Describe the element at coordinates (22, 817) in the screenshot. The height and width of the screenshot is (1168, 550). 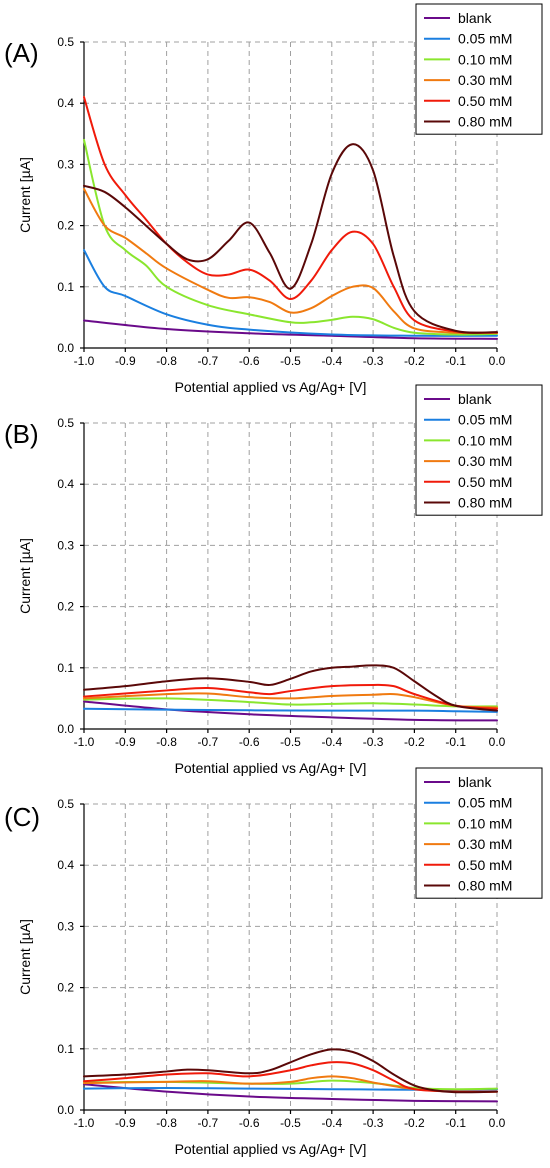
I see `panel-label: (C)` at that location.